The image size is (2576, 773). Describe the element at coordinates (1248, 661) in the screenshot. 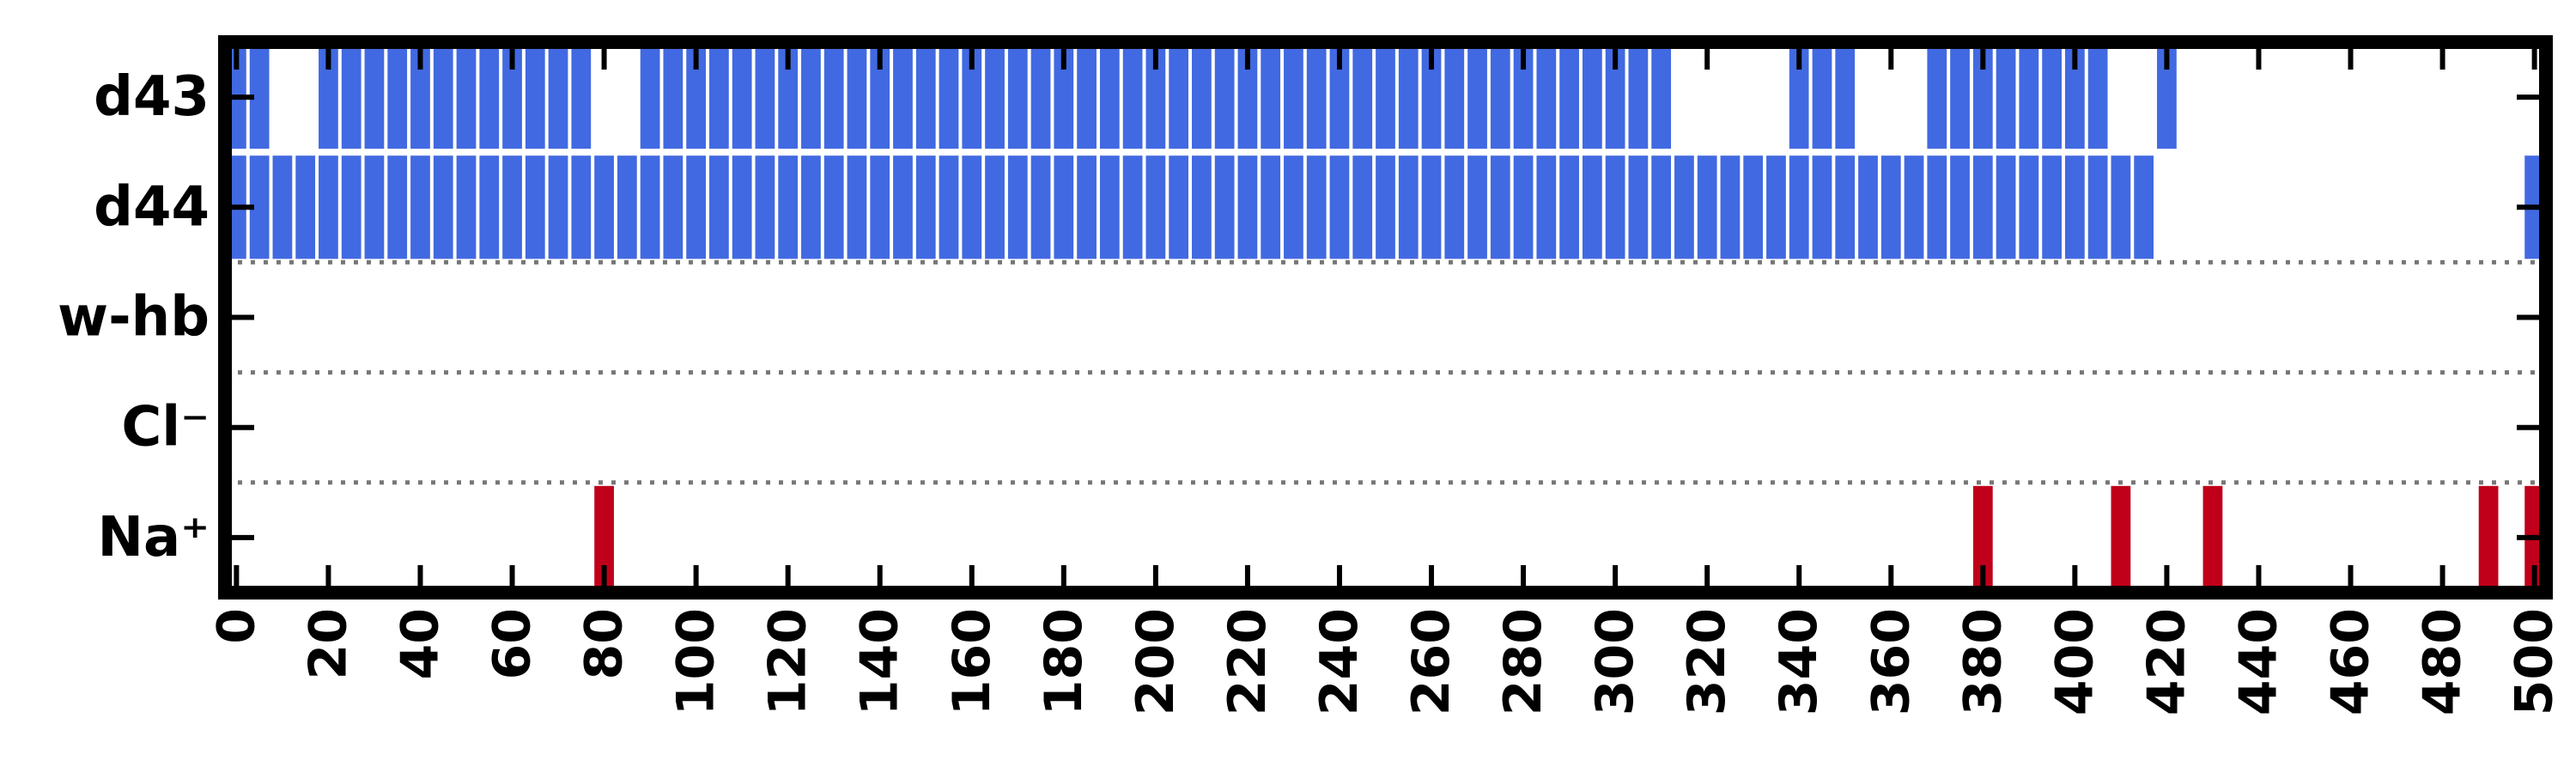

I see `x-tick-label: 220` at that location.